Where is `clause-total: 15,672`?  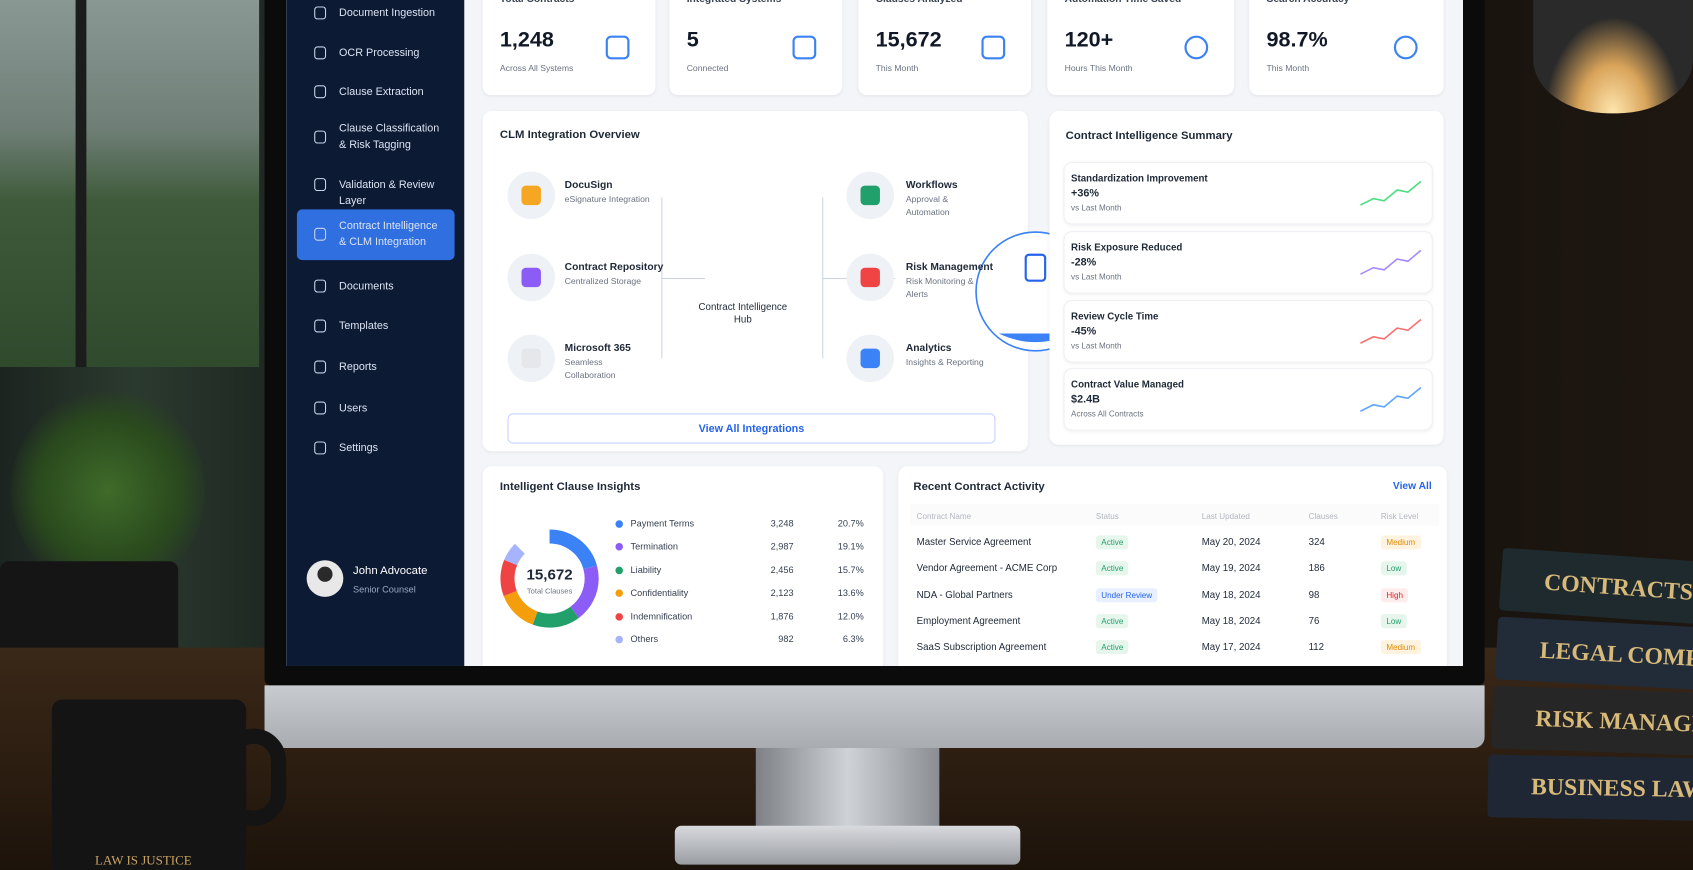
clause-total: 15,672 is located at coordinates (549, 574).